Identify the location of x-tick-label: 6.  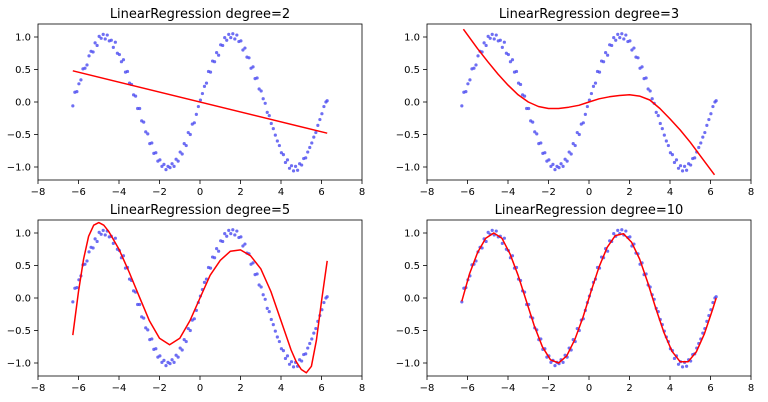
(321, 192).